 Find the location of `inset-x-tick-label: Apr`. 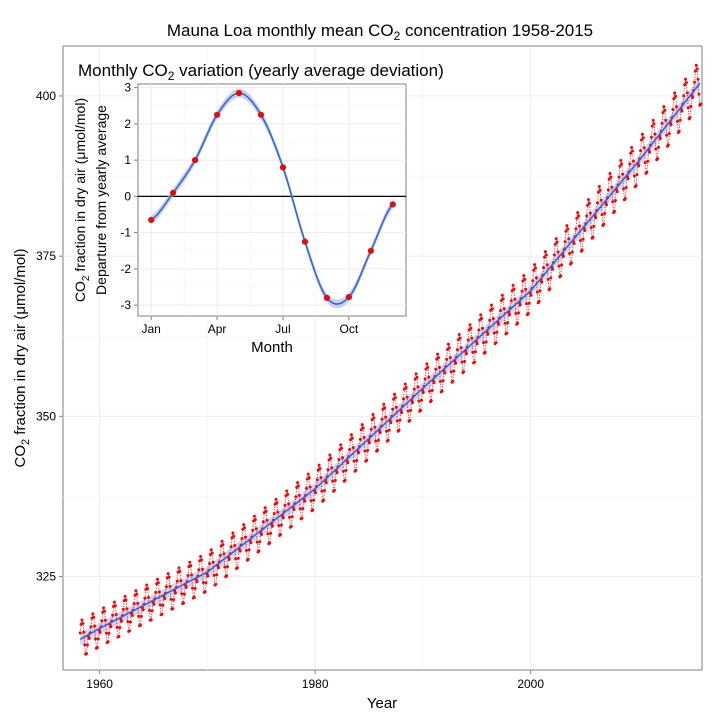

inset-x-tick-label: Apr is located at coordinates (217, 329).